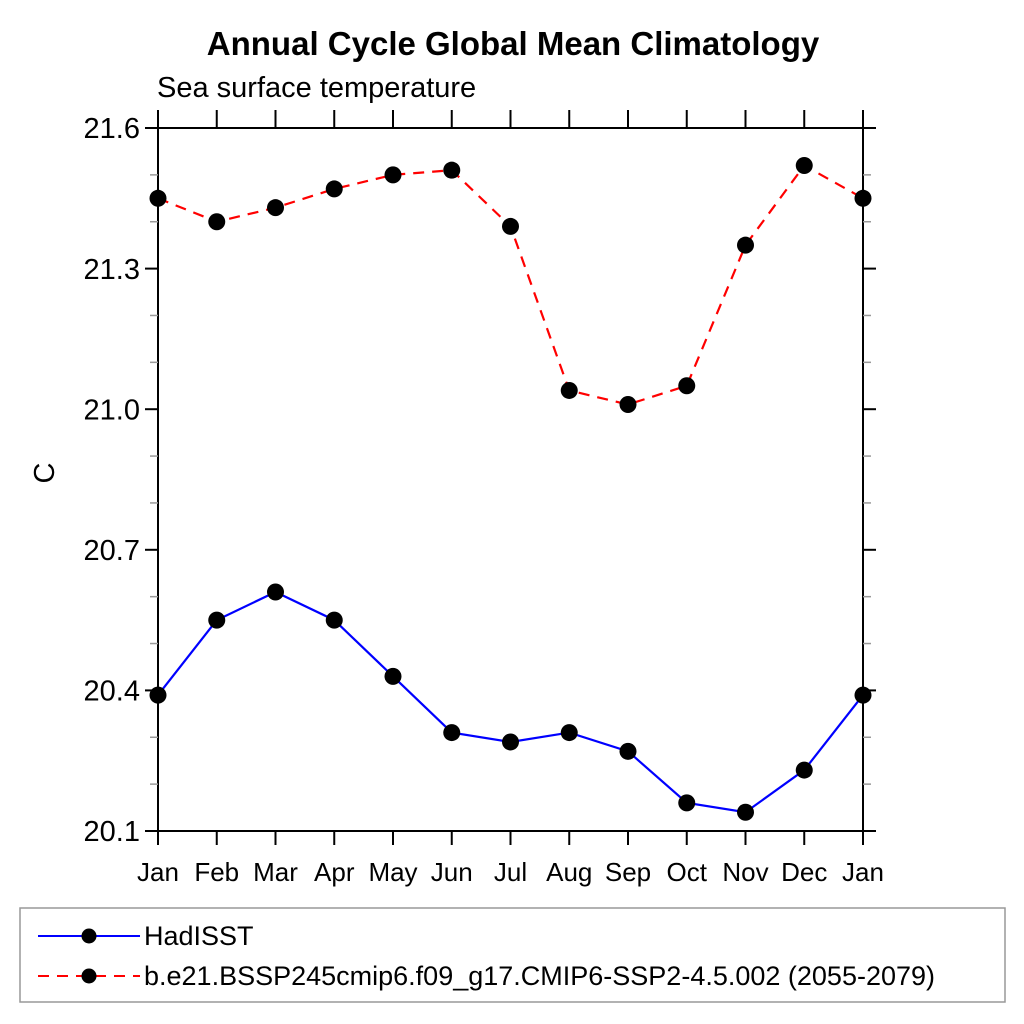 Image resolution: width=1024 pixels, height=1024 pixels. What do you see at coordinates (112, 410) in the screenshot?
I see `y-tick-label: 21.0` at bounding box center [112, 410].